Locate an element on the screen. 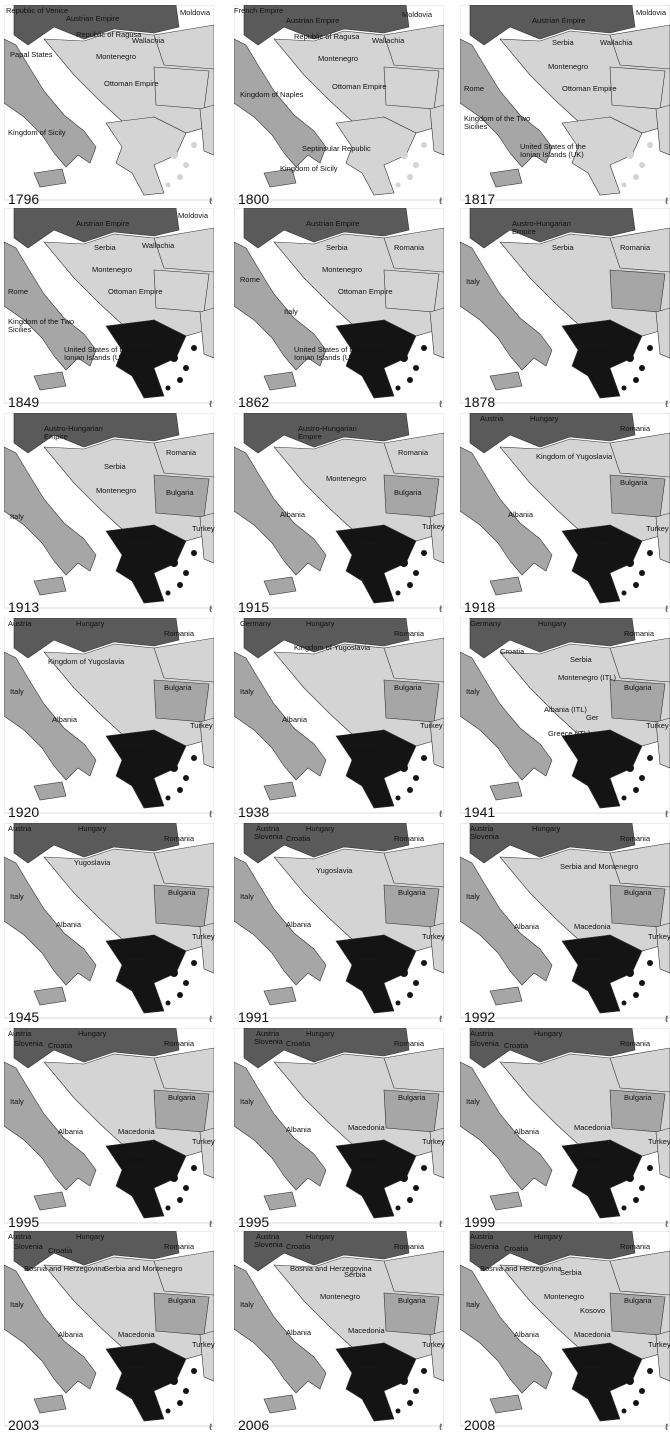 This screenshot has width=670, height=1435. country-label: Ger is located at coordinates (592, 717).